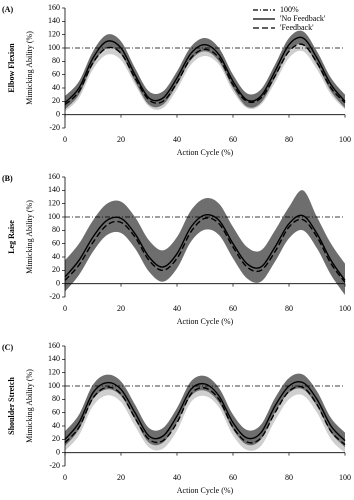  I want to click on panel-label: (C), so click(7, 347).